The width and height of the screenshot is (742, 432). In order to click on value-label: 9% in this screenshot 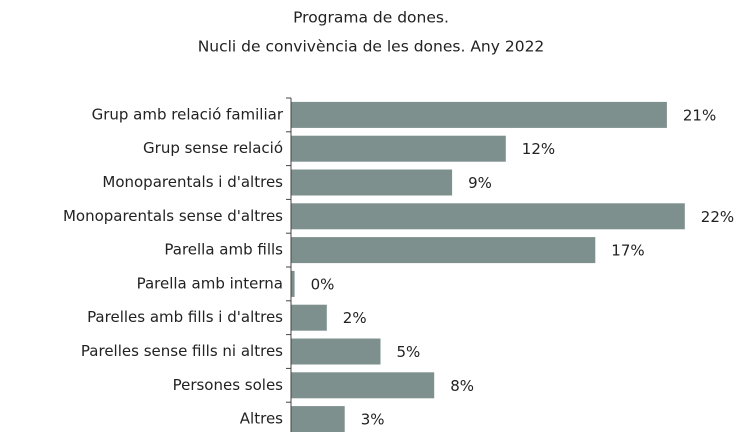, I will do `click(480, 183)`.